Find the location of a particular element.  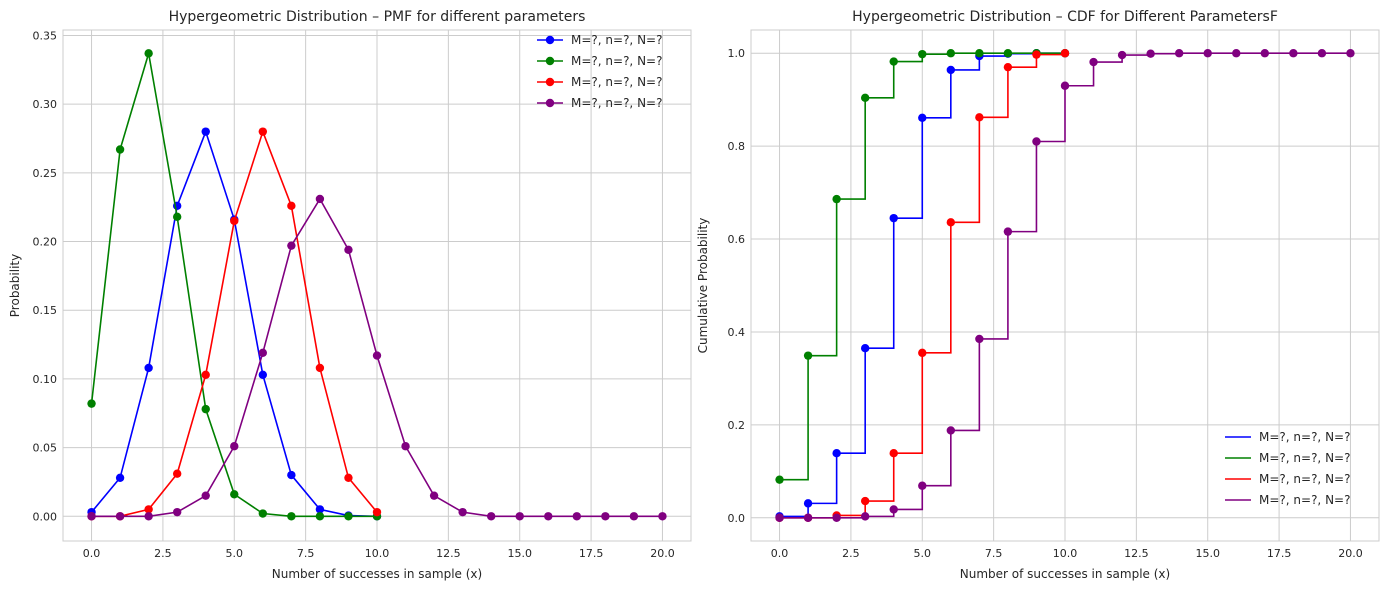

y-tick-label: 0.2 is located at coordinates (737, 425).